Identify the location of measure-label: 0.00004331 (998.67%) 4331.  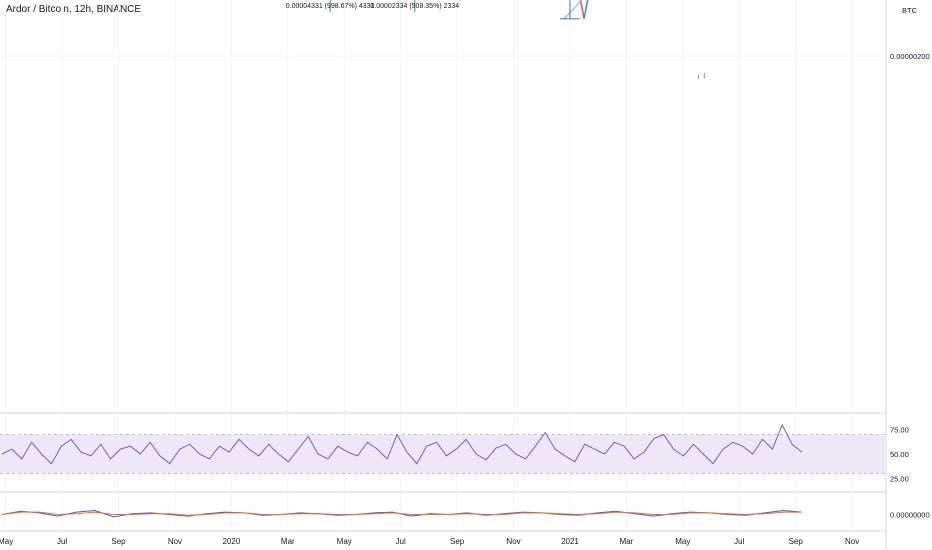
(330, 6).